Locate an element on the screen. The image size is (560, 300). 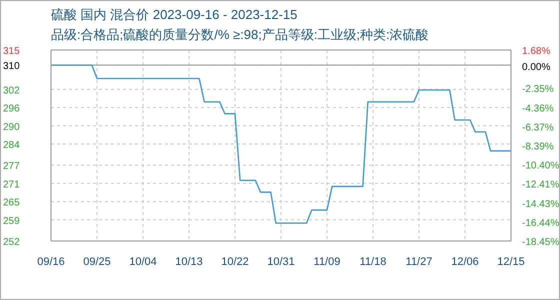
x-tick-label: 10/04 is located at coordinates (143, 262).